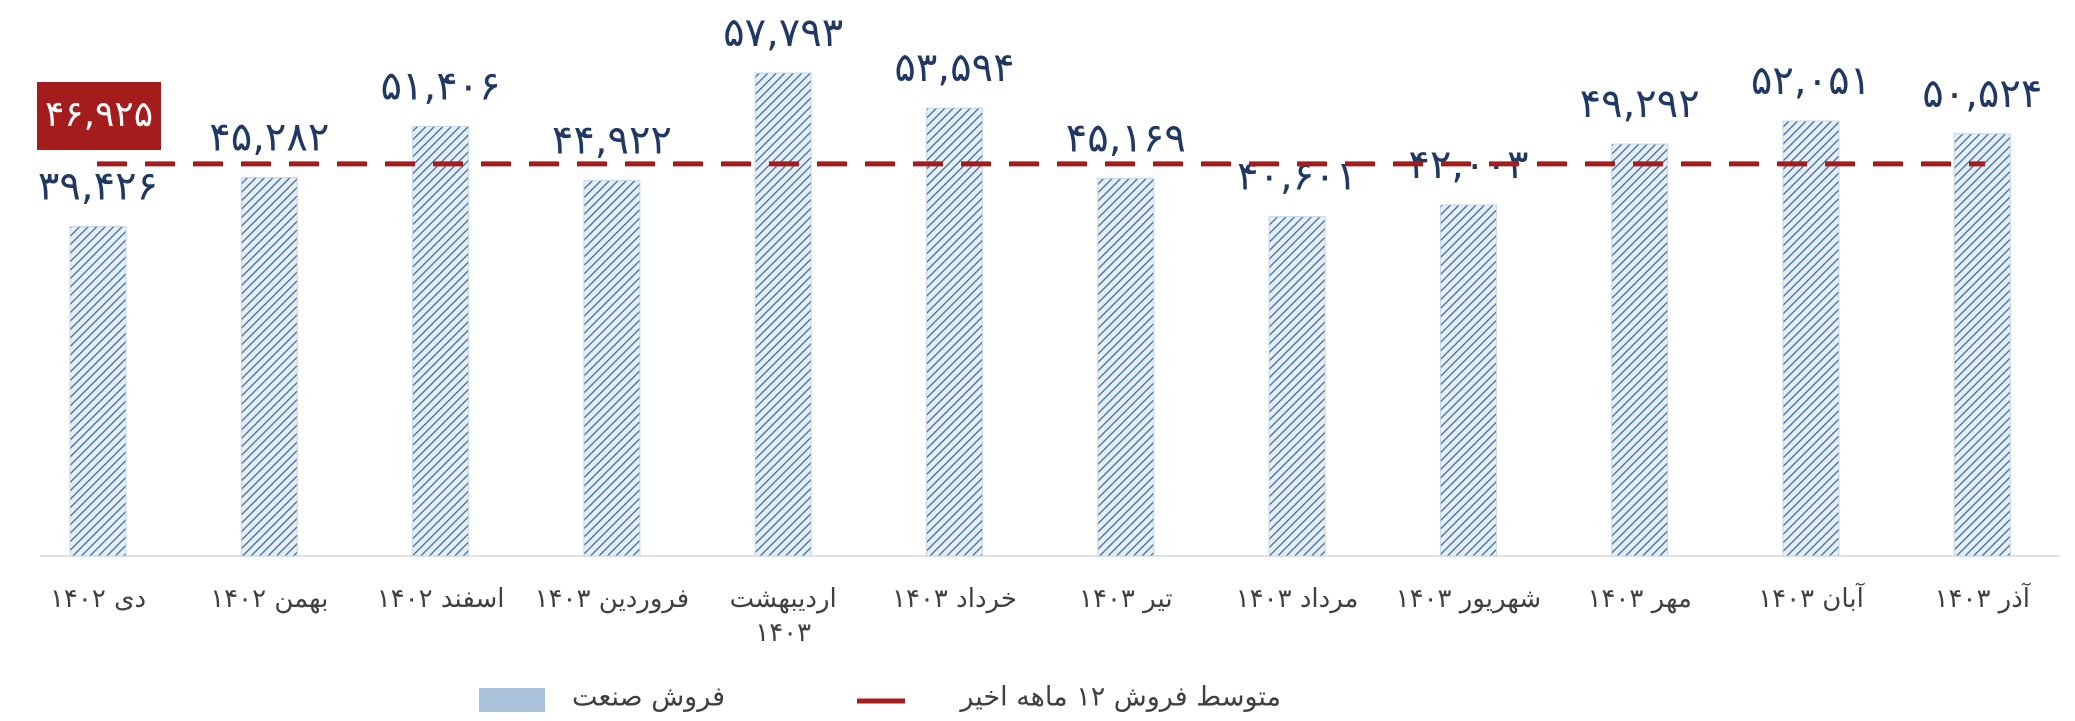 This screenshot has width=2075, height=721. I want to click on data-label: ۴۵,۱۶۹, so click(1126, 139).